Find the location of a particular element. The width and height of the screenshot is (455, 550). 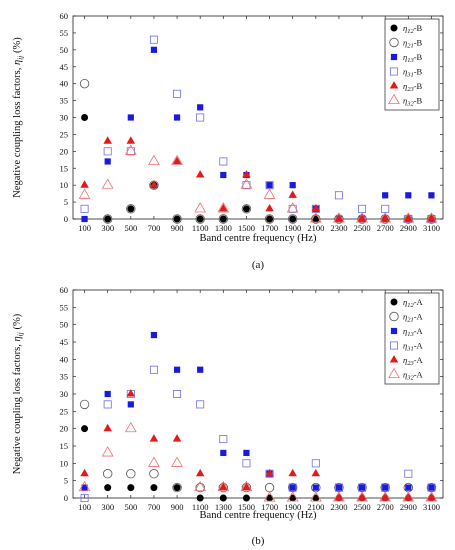

figure-caption: (a) is located at coordinates (258, 265).